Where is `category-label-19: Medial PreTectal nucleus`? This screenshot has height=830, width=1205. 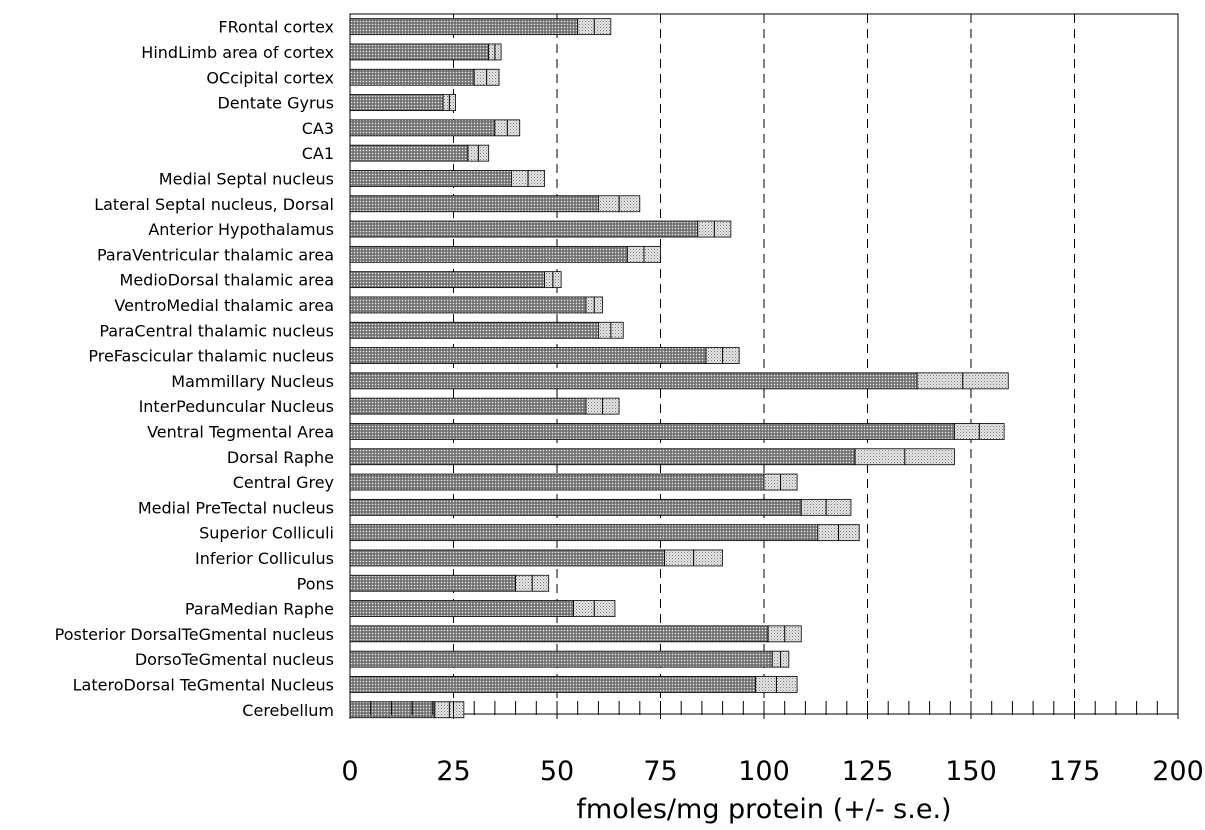
category-label-19: Medial PreTectal nucleus is located at coordinates (236, 507).